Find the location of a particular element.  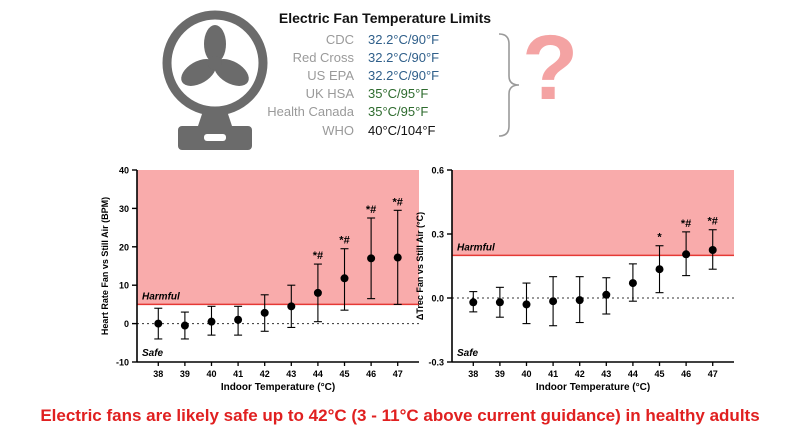

limit-org: Red Cross is located at coordinates (323, 57).